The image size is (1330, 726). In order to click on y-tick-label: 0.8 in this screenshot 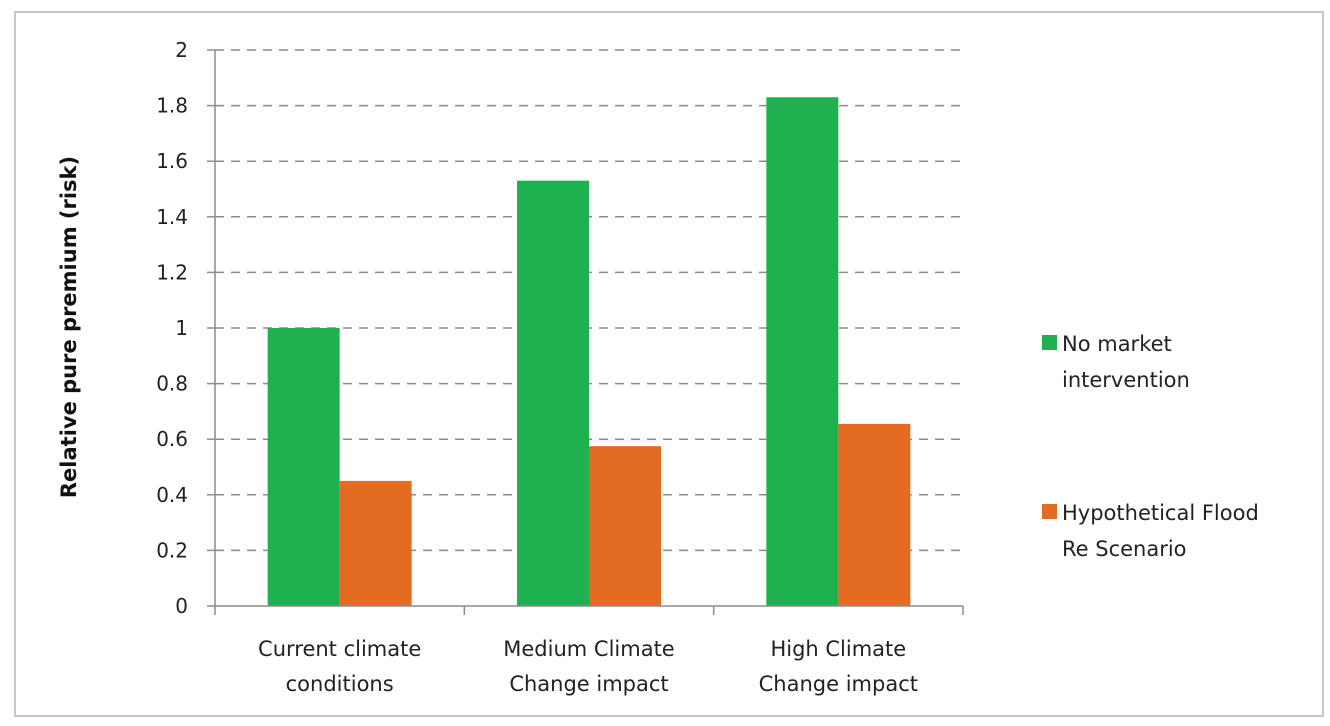, I will do `click(172, 384)`.